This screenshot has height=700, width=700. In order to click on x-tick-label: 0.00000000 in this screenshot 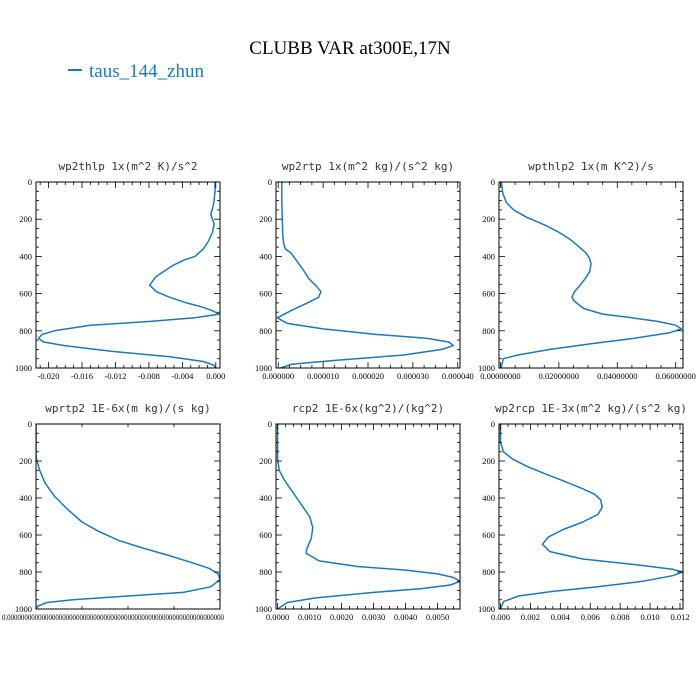, I will do `click(500, 376)`.